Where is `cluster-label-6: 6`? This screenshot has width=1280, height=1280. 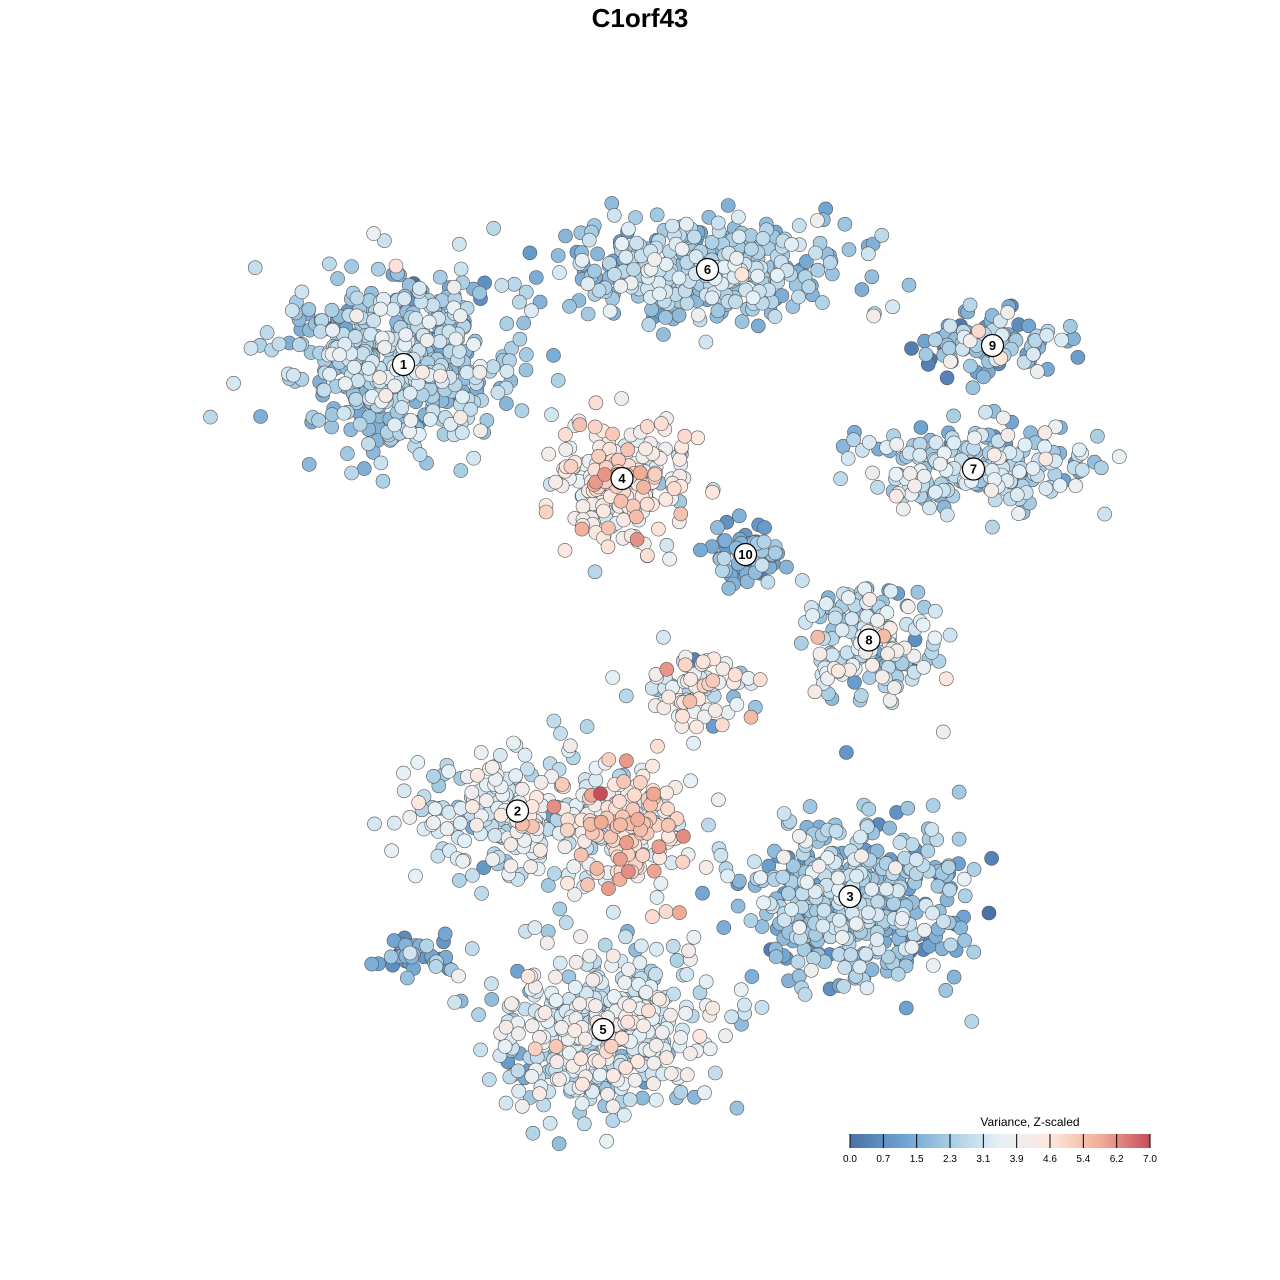
cluster-label-6: 6 is located at coordinates (707, 269).